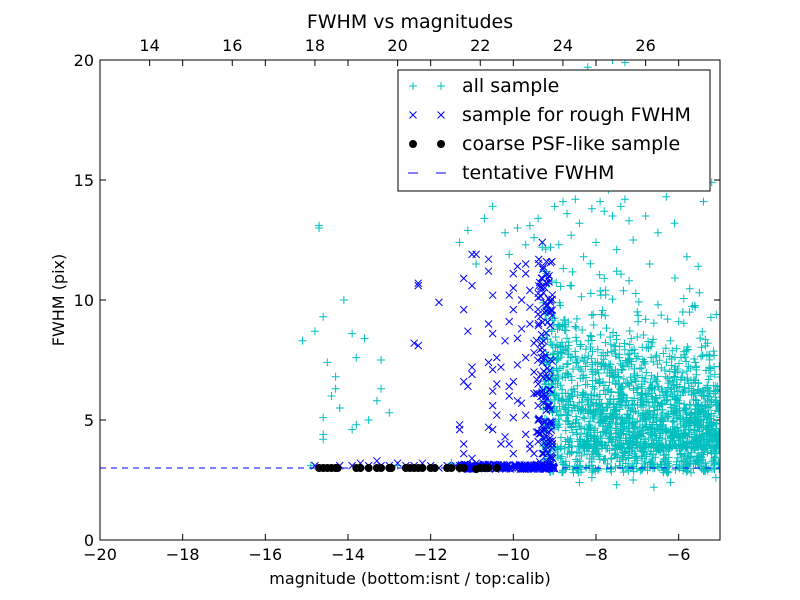 The height and width of the screenshot is (600, 800). Describe the element at coordinates (441, 144) in the screenshot. I see `legend-dot-marker` at that location.